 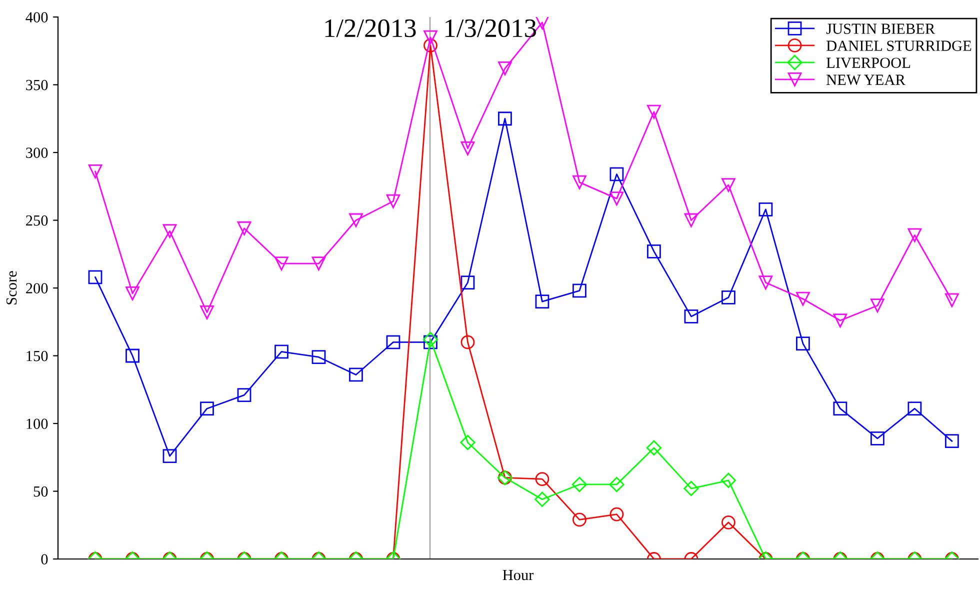 What do you see at coordinates (370, 28) in the screenshot?
I see `annotation: 1/2/2013` at bounding box center [370, 28].